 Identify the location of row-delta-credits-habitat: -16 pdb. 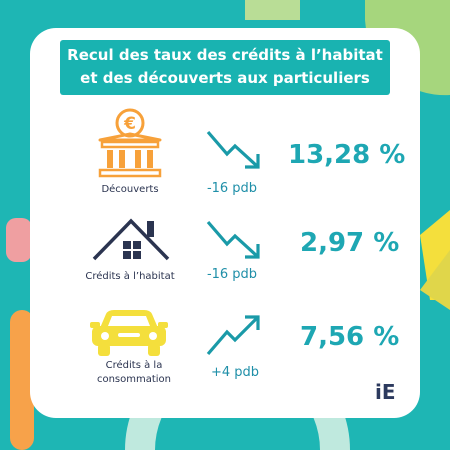
(232, 274).